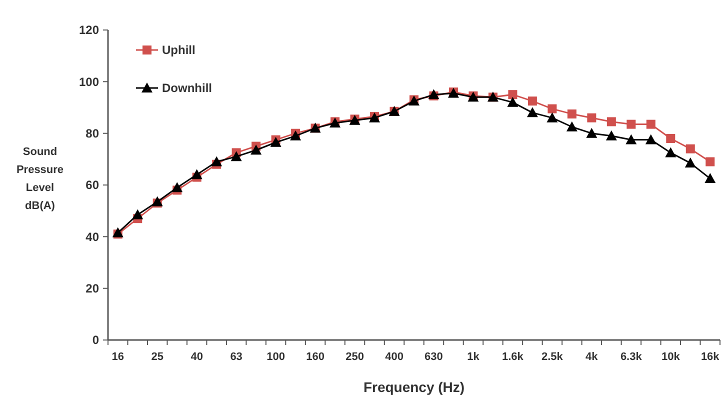 Image resolution: width=725 pixels, height=406 pixels. What do you see at coordinates (236, 357) in the screenshot?
I see `x-tick-label: 63` at bounding box center [236, 357].